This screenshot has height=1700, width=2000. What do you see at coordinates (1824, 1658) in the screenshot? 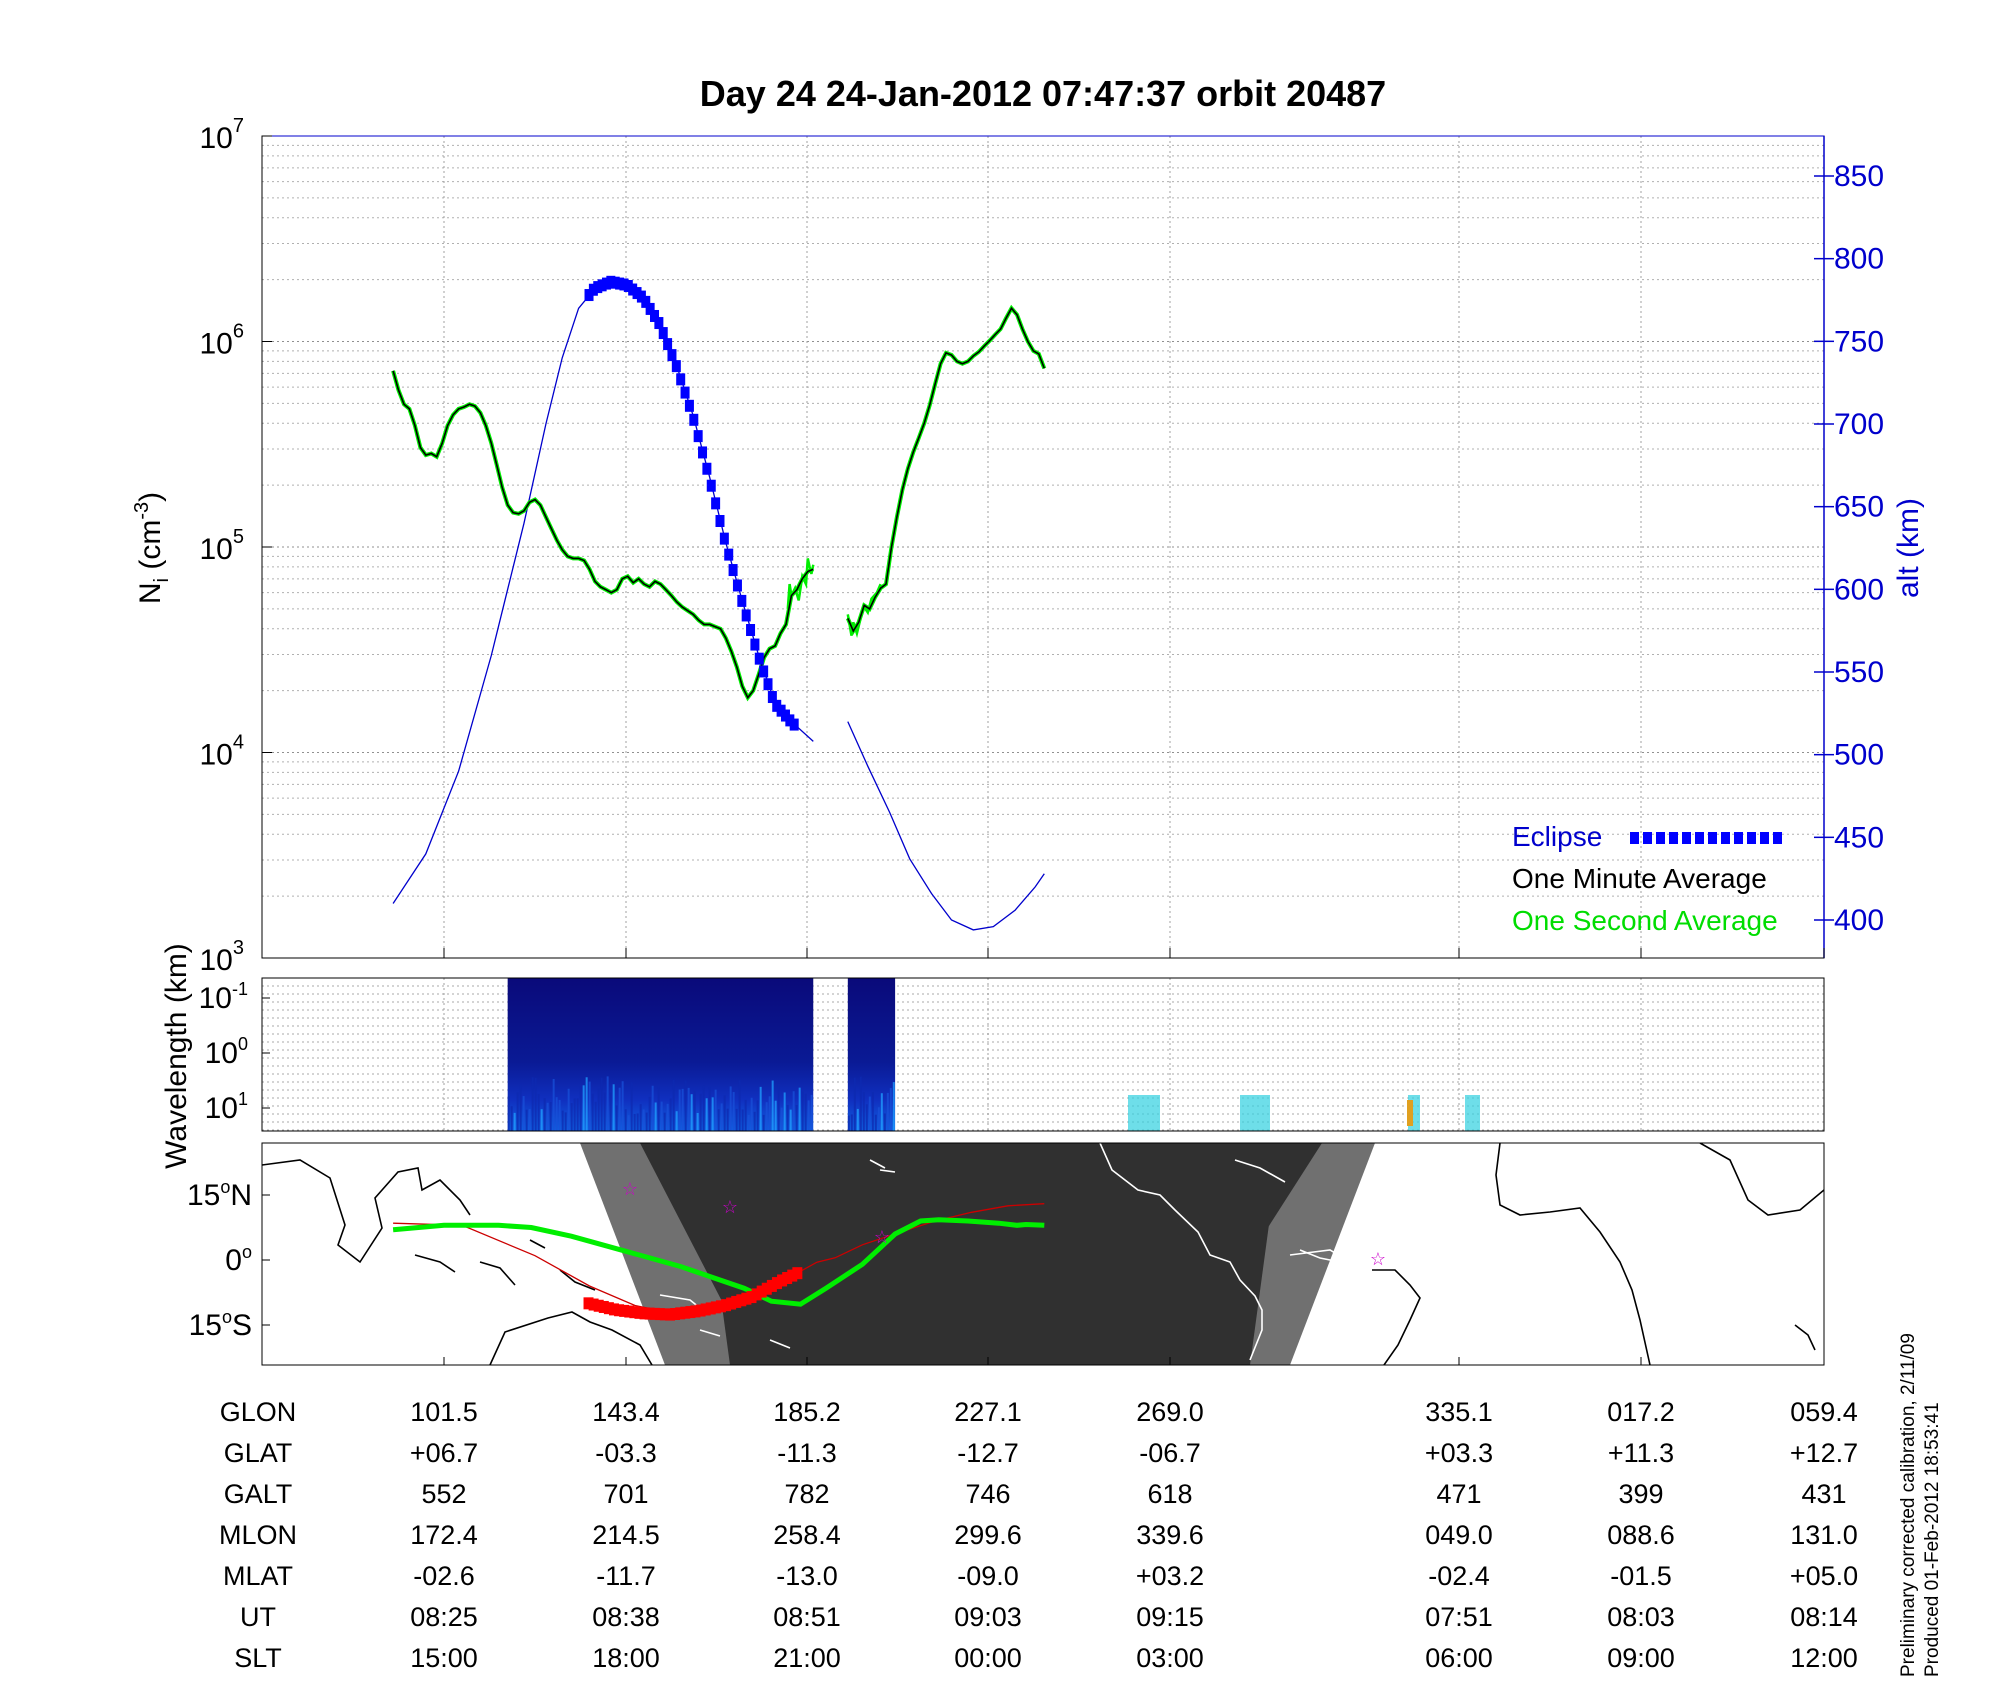
I see `table-cell: 12:00` at bounding box center [1824, 1658].